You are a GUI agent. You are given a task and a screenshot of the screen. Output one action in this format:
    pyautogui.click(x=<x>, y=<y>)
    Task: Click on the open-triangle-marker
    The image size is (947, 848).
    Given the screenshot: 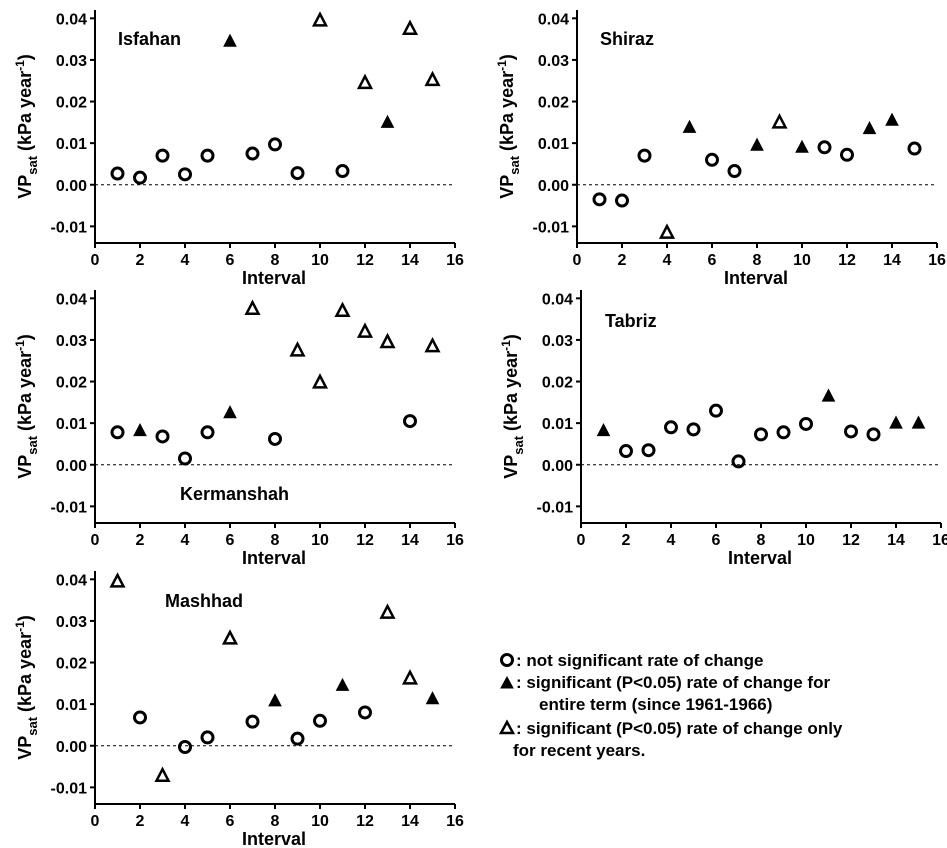 What is the action you would take?
    pyautogui.click(x=507, y=727)
    